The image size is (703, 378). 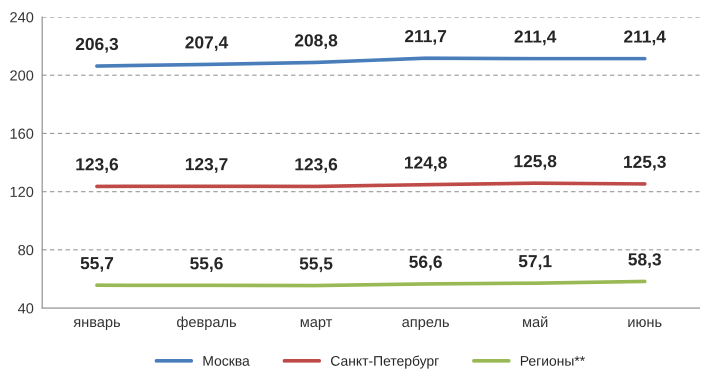 I want to click on data-label: 58,3, so click(x=644, y=260).